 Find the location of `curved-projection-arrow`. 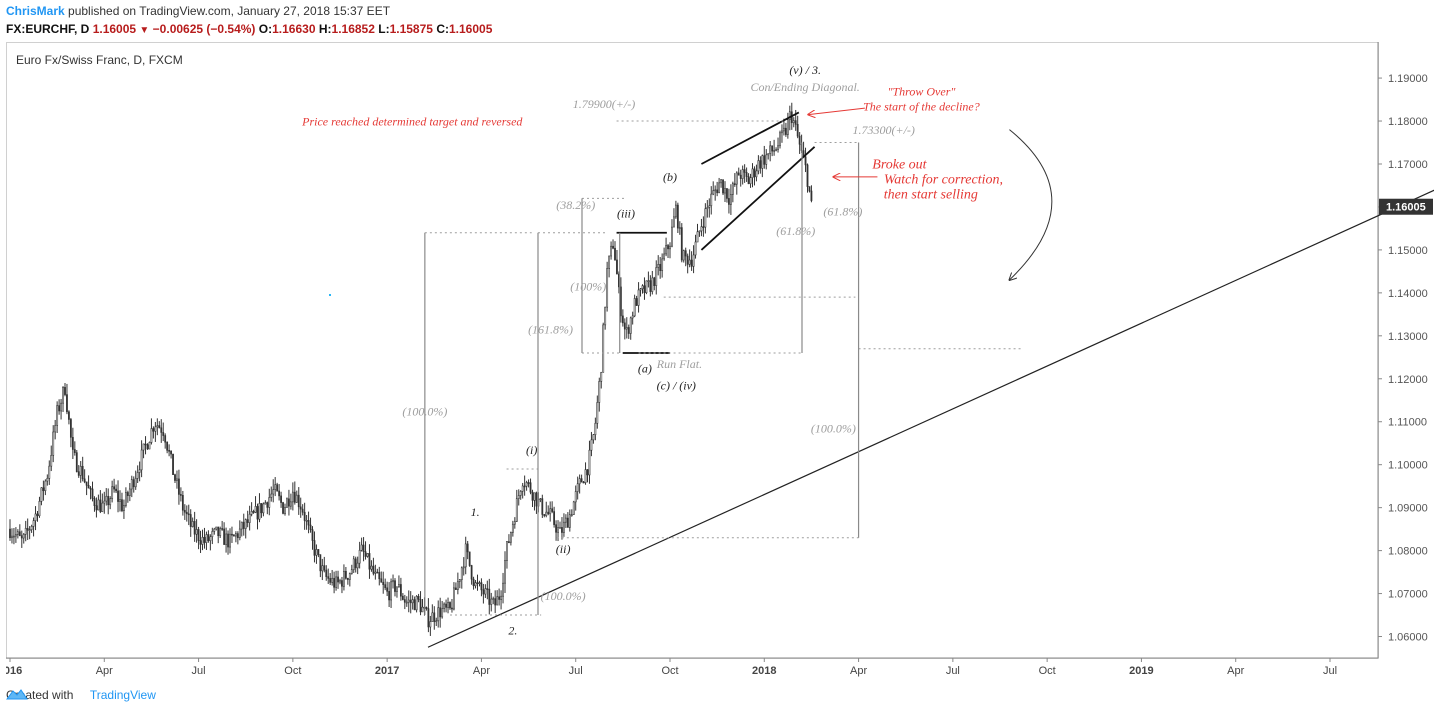

curved-projection-arrow is located at coordinates (1031, 204).